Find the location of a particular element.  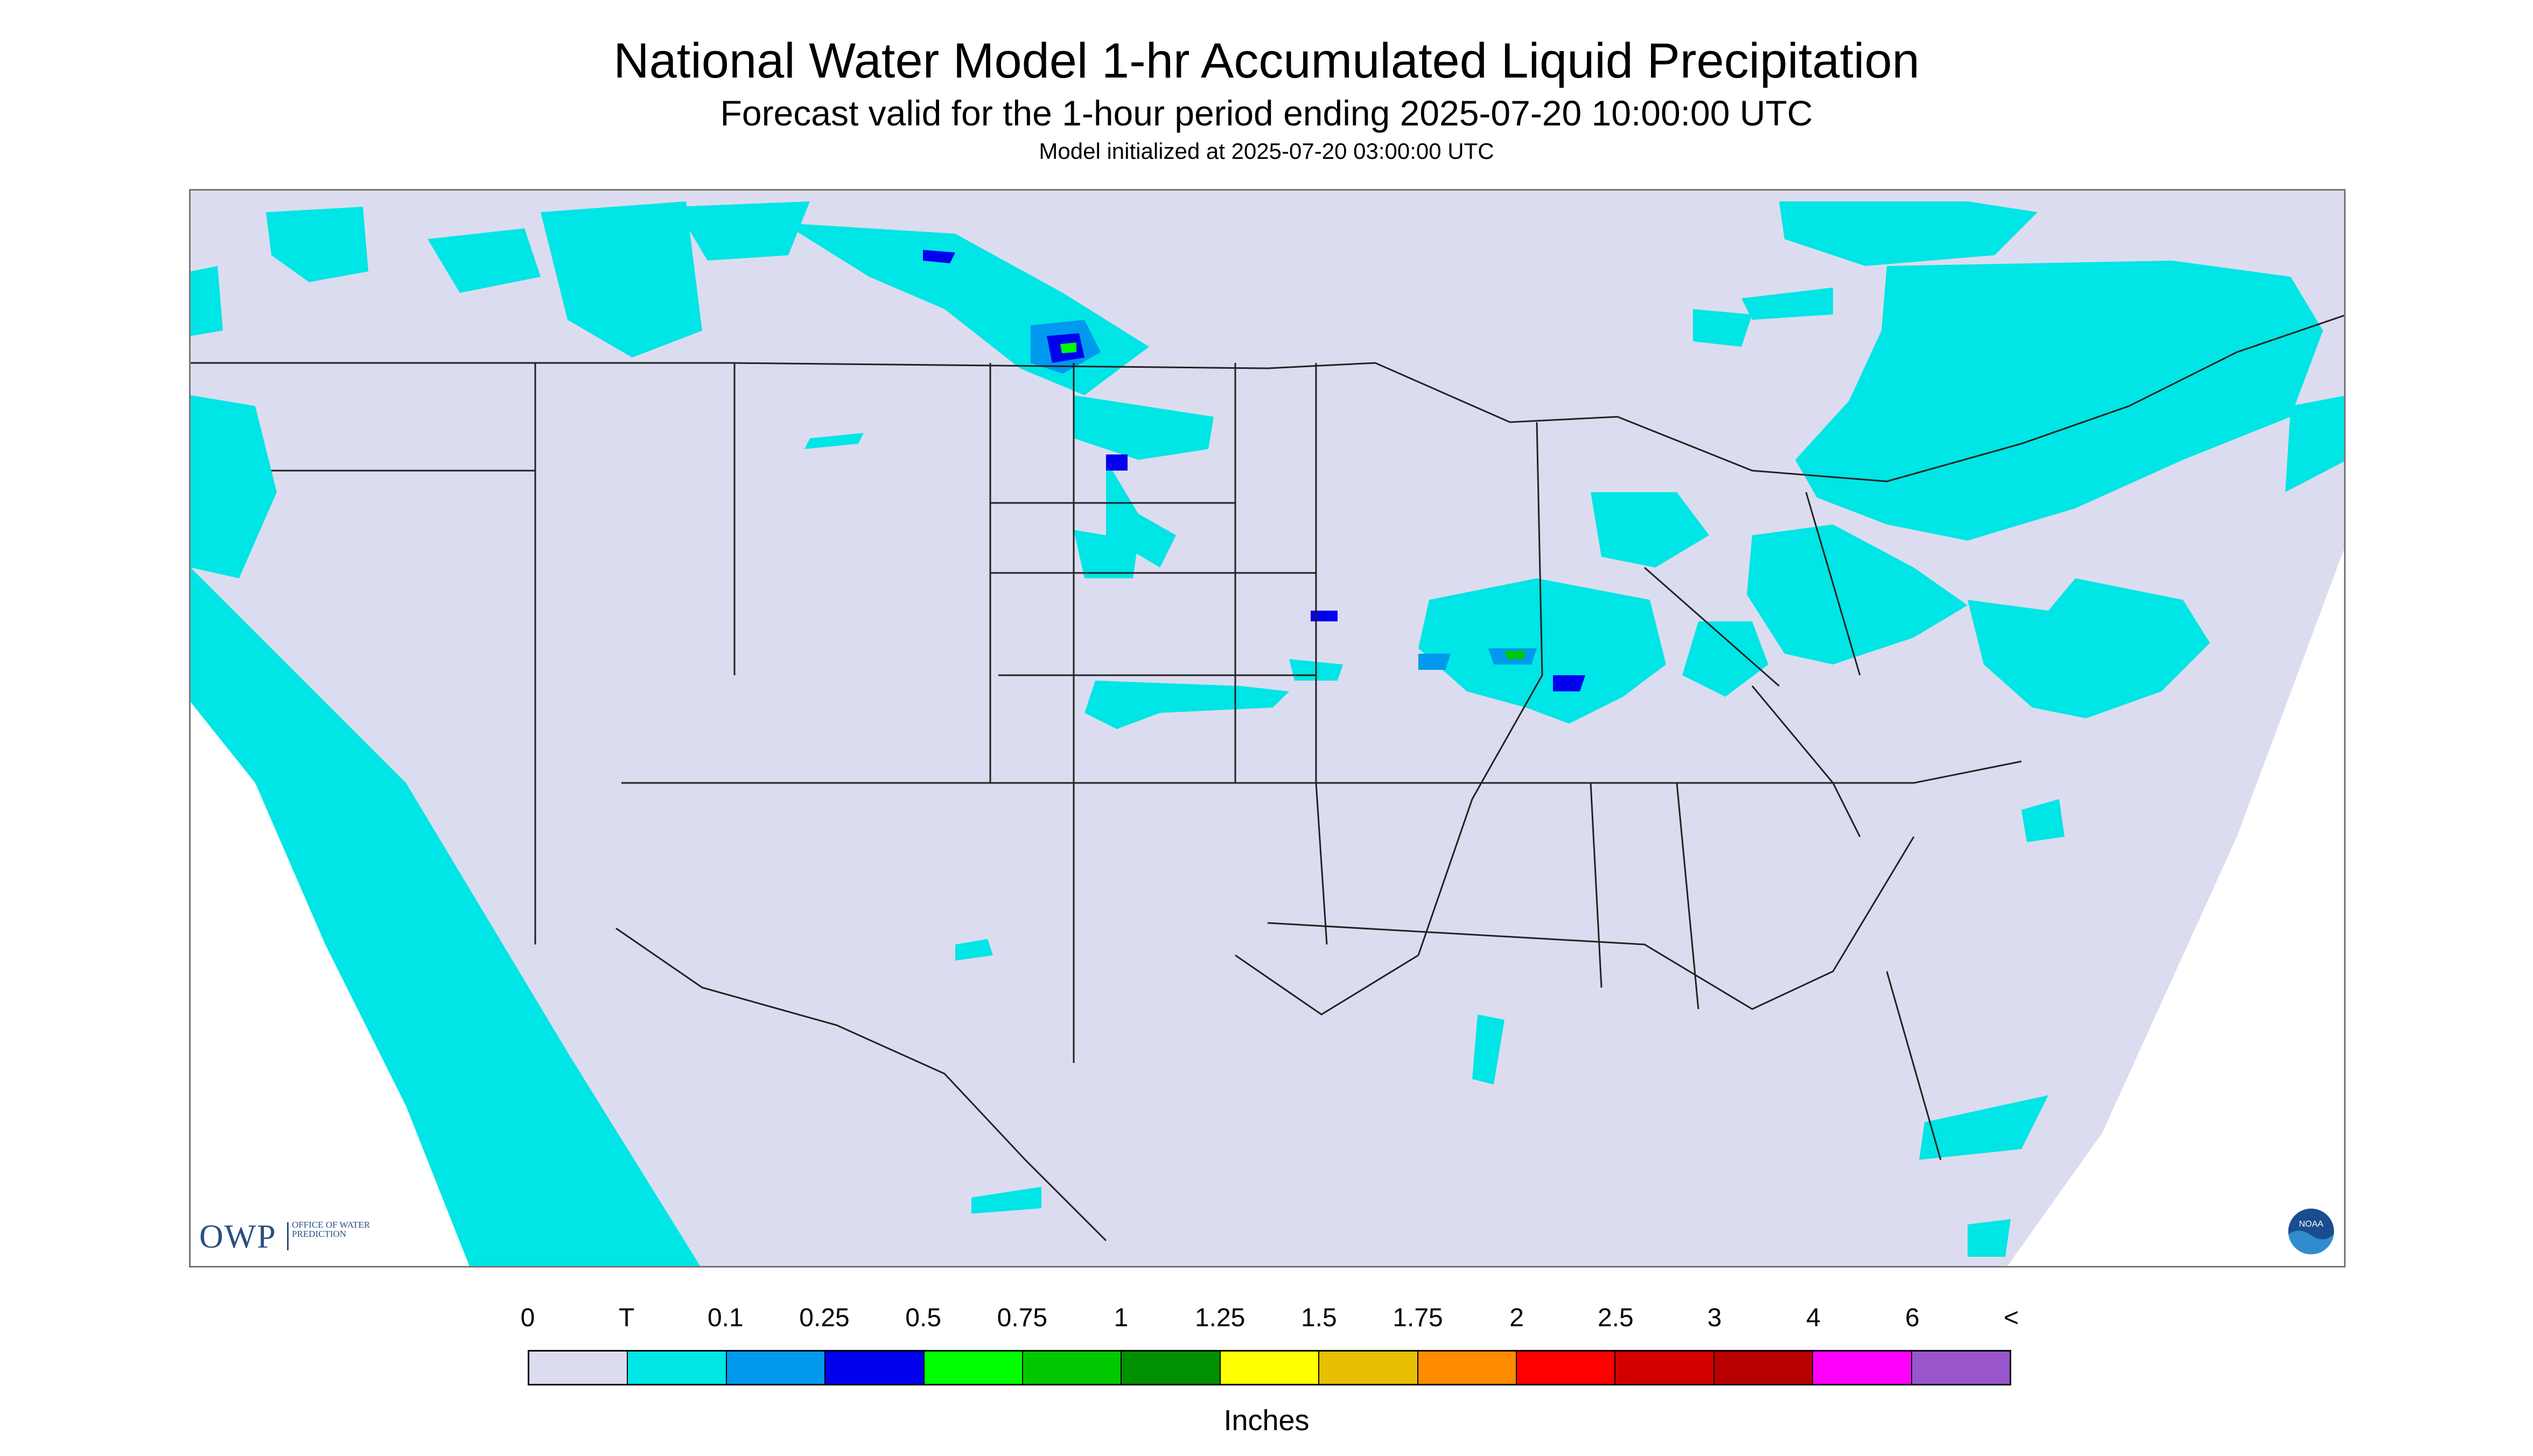

legend-tick-label: 2 is located at coordinates (1517, 1318).